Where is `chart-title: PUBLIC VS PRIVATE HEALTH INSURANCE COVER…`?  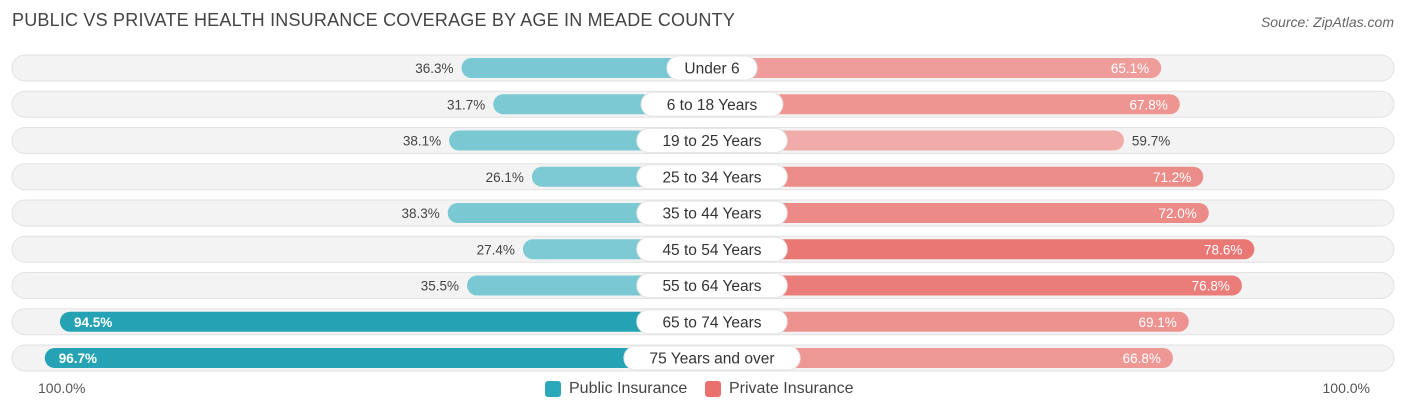 chart-title: PUBLIC VS PRIVATE HEALTH INSURANCE COVER… is located at coordinates (374, 20).